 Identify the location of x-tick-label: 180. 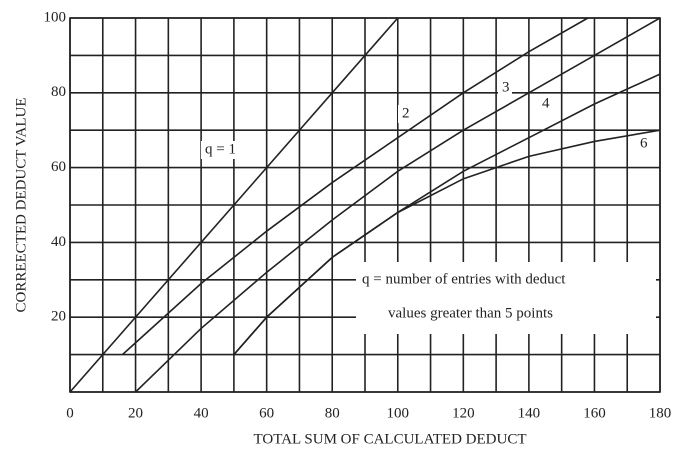
(660, 413).